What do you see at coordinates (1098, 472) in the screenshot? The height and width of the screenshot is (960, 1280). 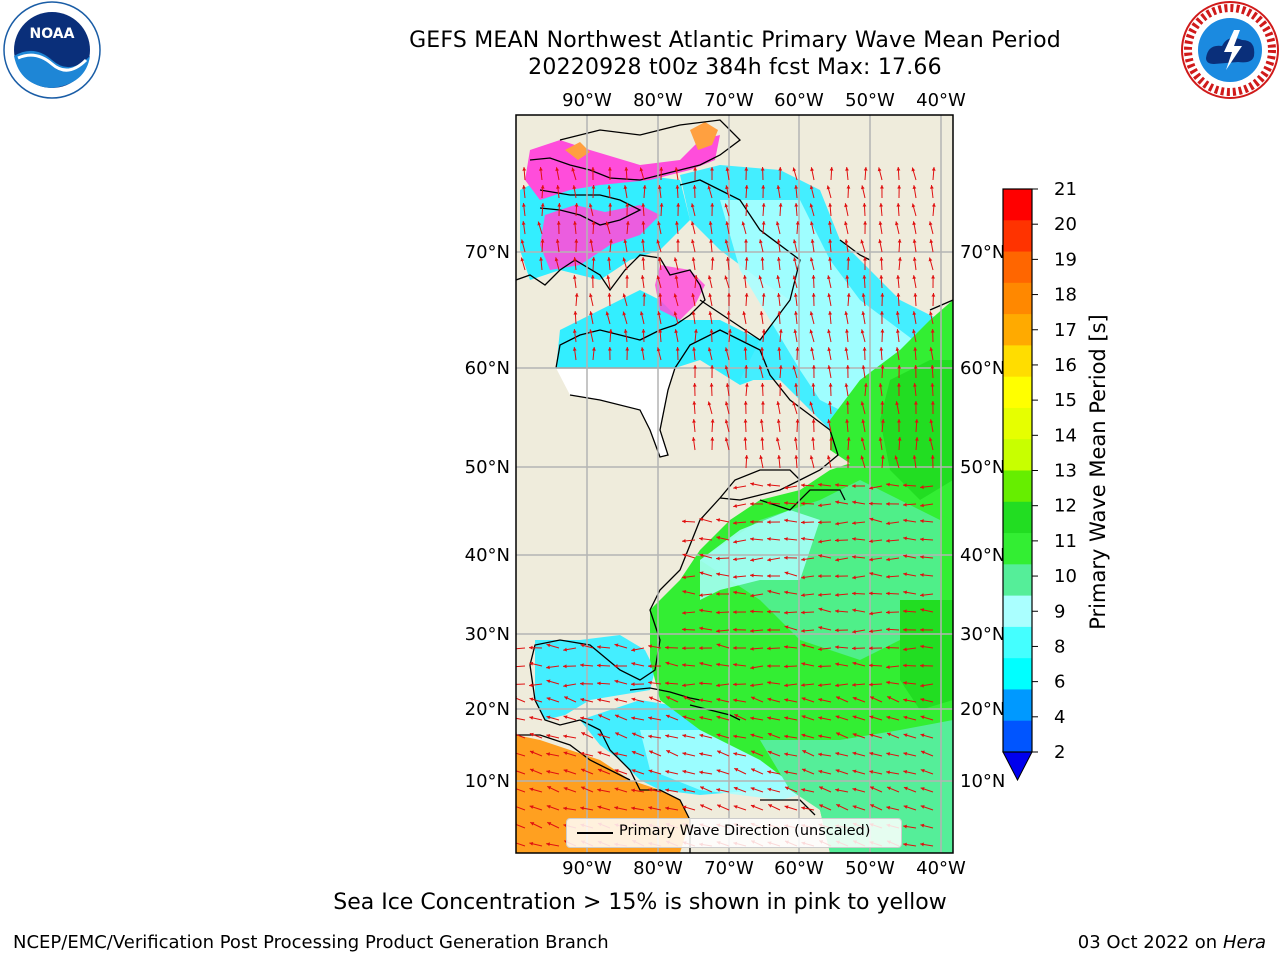 I see `colorbar-label: Primary Wave Mean Period [s]` at bounding box center [1098, 472].